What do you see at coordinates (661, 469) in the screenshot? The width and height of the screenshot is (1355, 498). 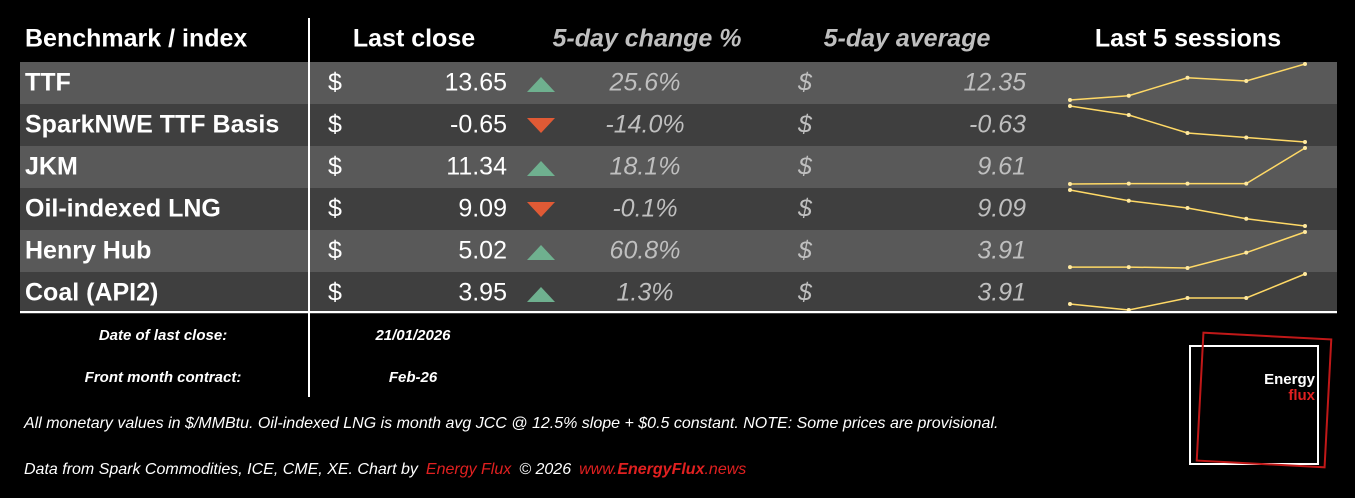 I see `web-name: EnergyFlux` at bounding box center [661, 469].